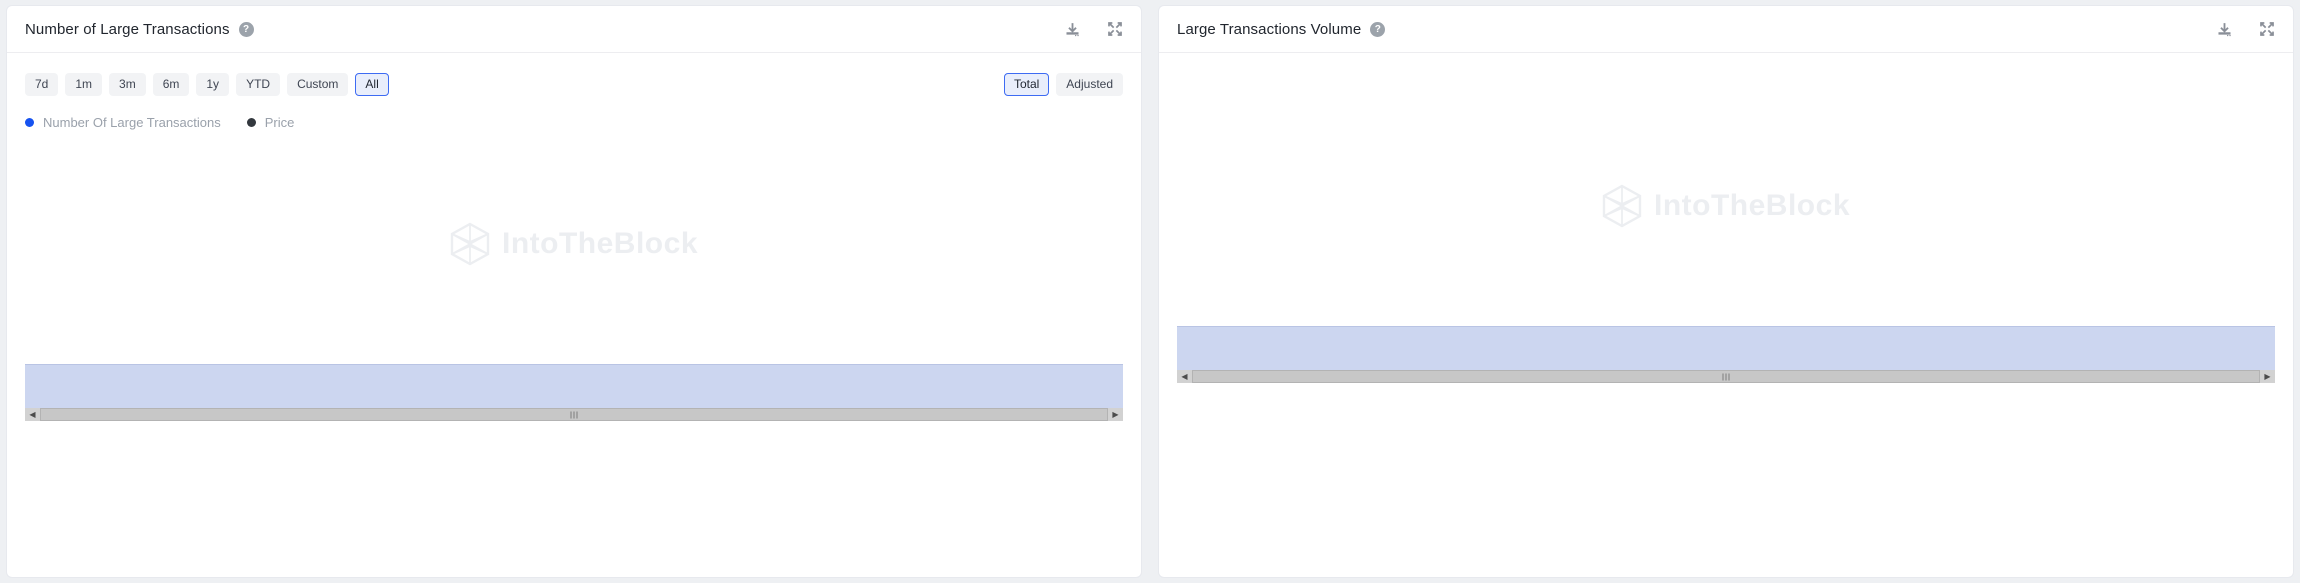 Image resolution: width=2300 pixels, height=583 pixels. Describe the element at coordinates (1269, 29) in the screenshot. I see `page-title: Large Transactions Volume` at that location.